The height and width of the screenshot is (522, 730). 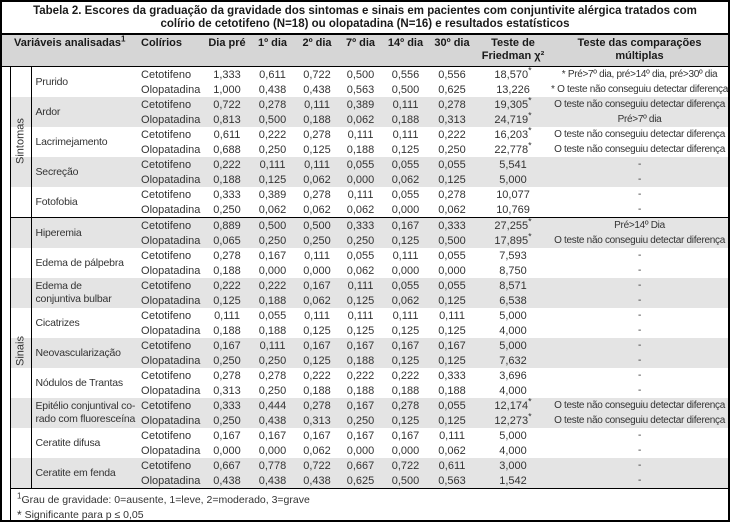 What do you see at coordinates (361, 51) in the screenshot?
I see `col-header-dia-7: 7º dia` at bounding box center [361, 51].